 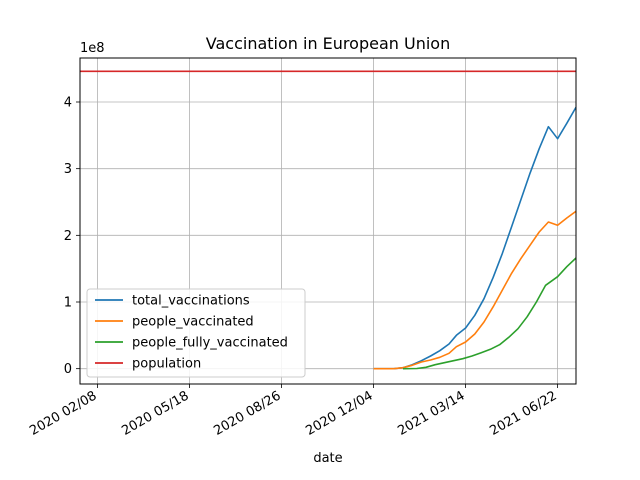 I want to click on legend-entry-label: total_vaccinations, so click(x=191, y=301).